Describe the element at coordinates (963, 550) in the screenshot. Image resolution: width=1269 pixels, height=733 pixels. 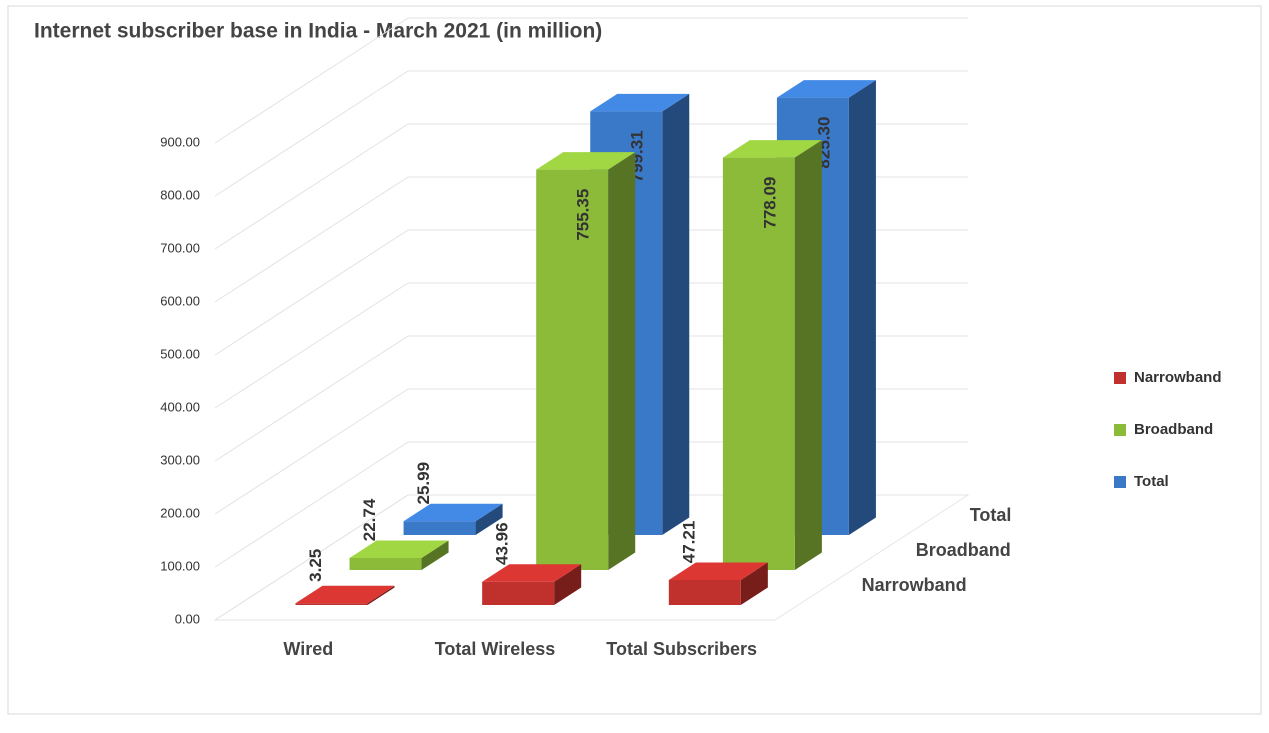
I see `depth-label: Broadband` at that location.